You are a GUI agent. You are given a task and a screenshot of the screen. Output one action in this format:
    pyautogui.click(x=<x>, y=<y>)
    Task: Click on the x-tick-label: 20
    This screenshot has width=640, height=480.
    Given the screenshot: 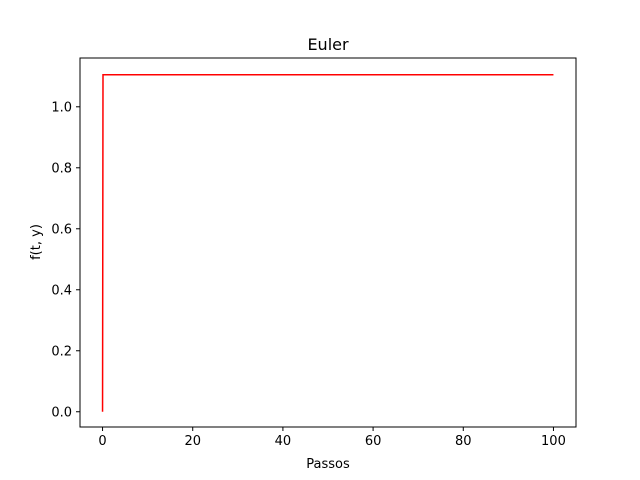 What is the action you would take?
    pyautogui.click(x=192, y=441)
    